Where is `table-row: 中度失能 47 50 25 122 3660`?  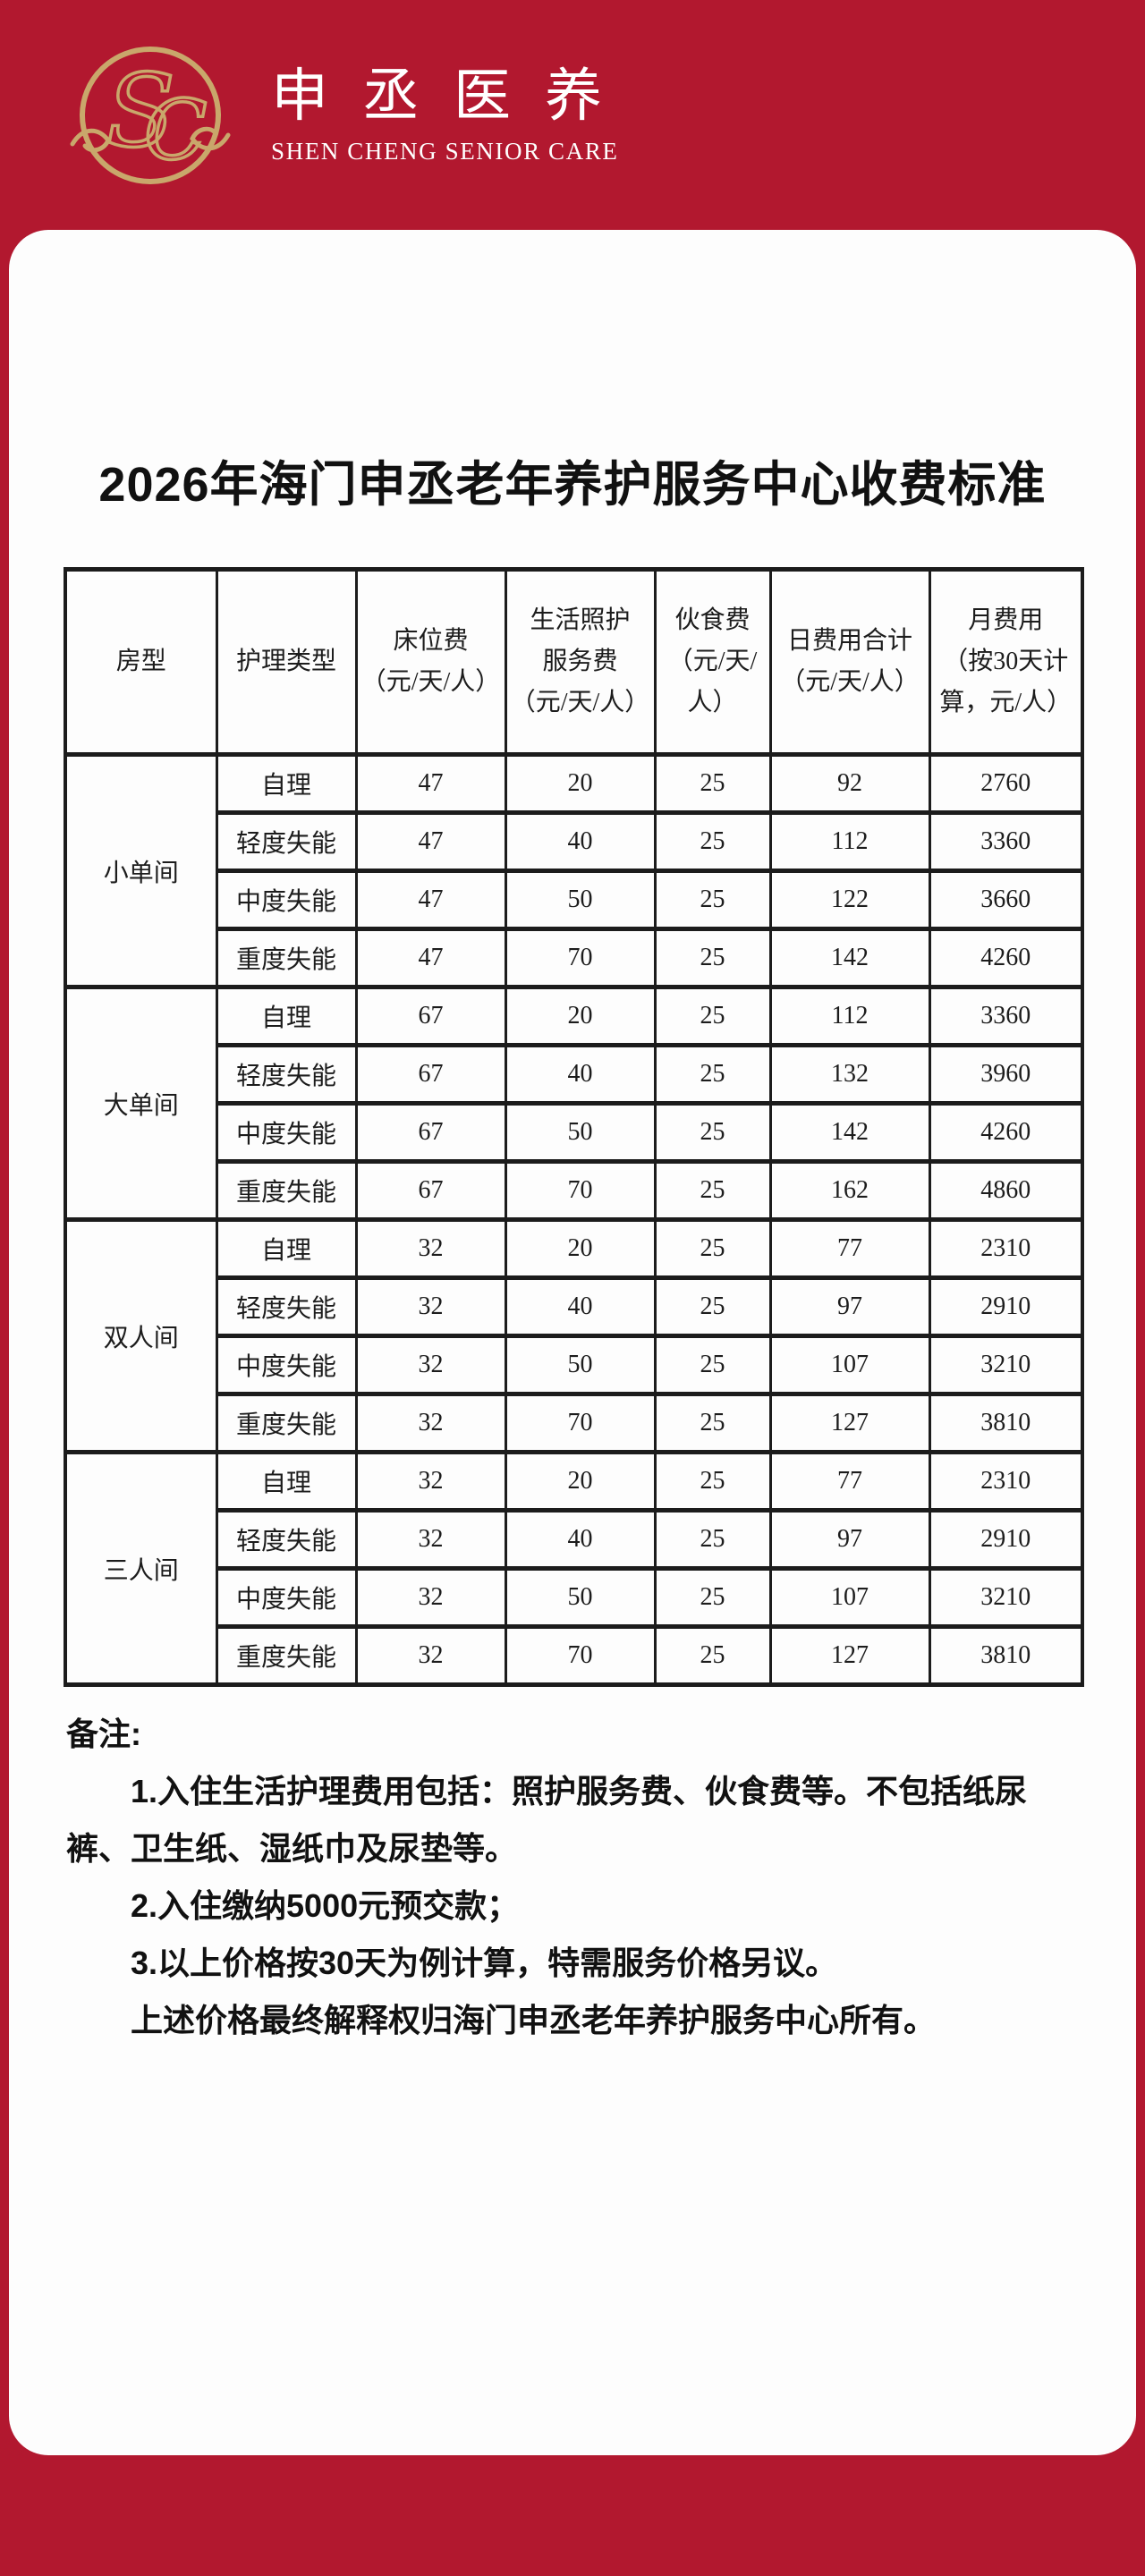
table-row: 中度失能 47 50 25 122 3660 is located at coordinates (574, 900).